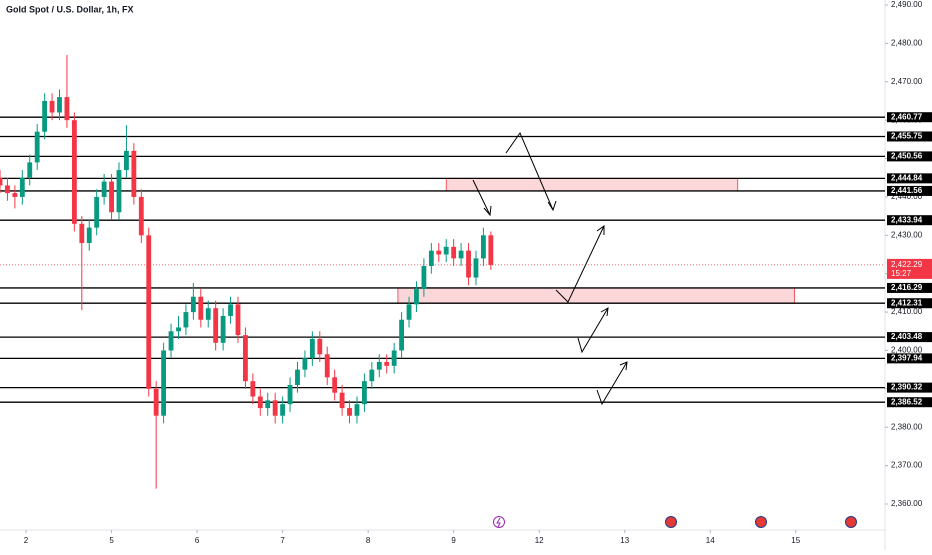 The image size is (932, 555). Describe the element at coordinates (907, 465) in the screenshot. I see `y-tick-label: 2,370.00` at that location.